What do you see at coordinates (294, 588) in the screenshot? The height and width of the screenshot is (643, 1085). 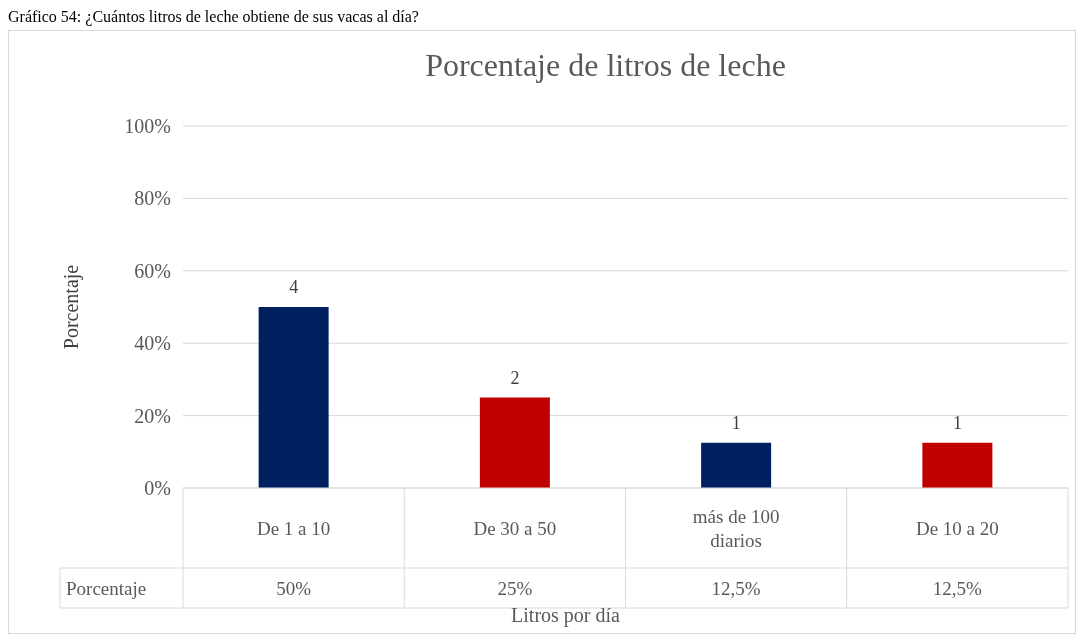 I see `data-label: 50%` at bounding box center [294, 588].